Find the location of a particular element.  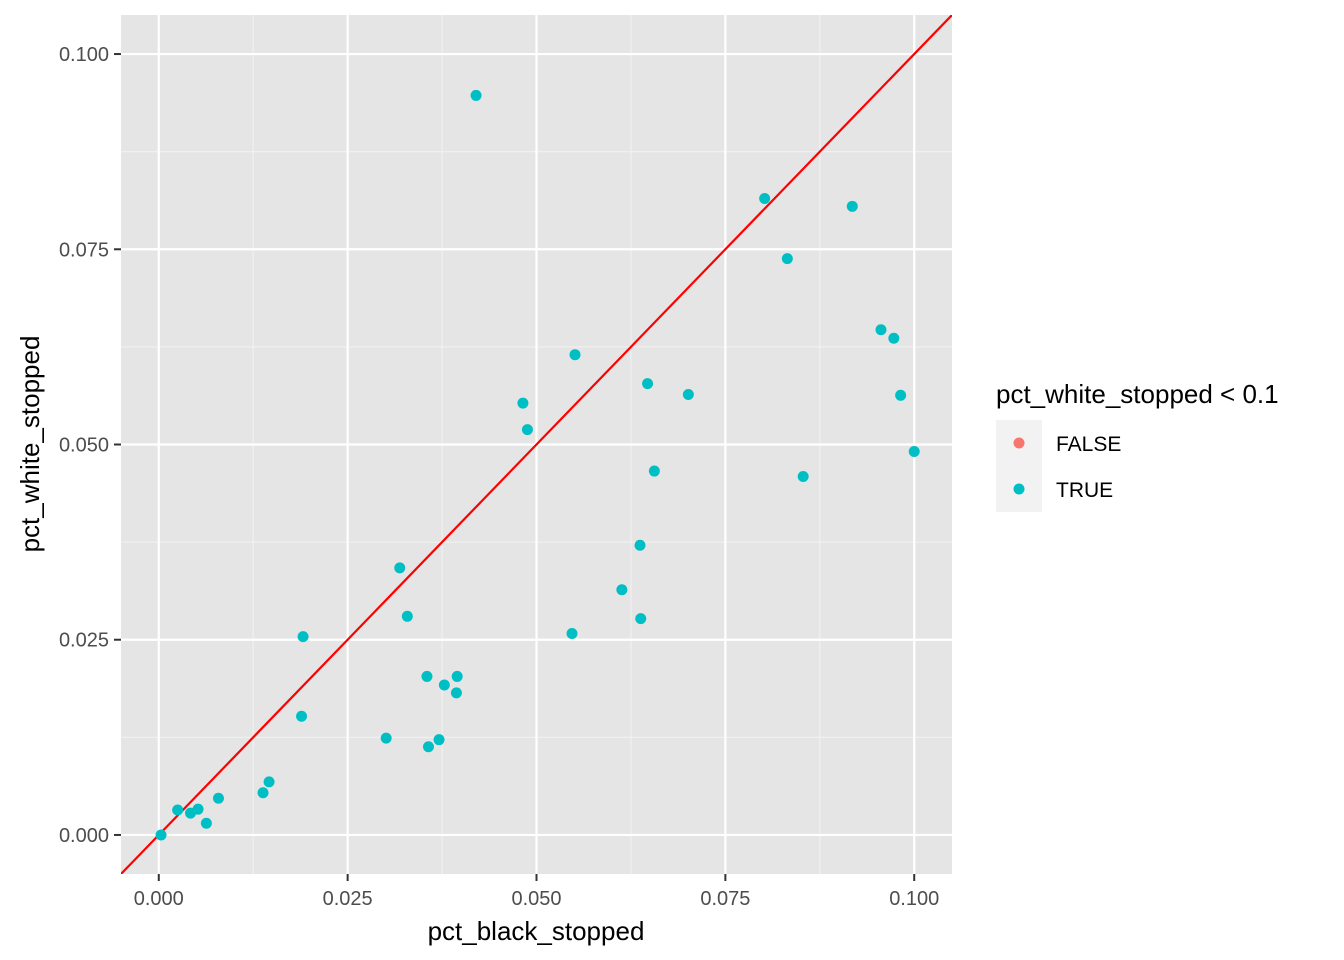

y-axis-ticks: 0.000 0.025 0.050 0.075 0.100 is located at coordinates (90, 445).